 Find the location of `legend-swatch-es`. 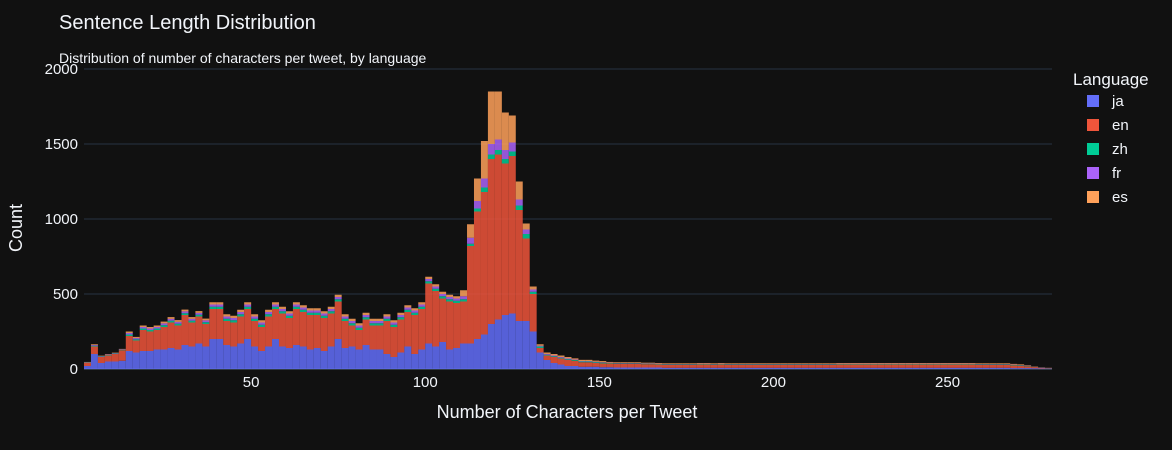

legend-swatch-es is located at coordinates (1093, 197).